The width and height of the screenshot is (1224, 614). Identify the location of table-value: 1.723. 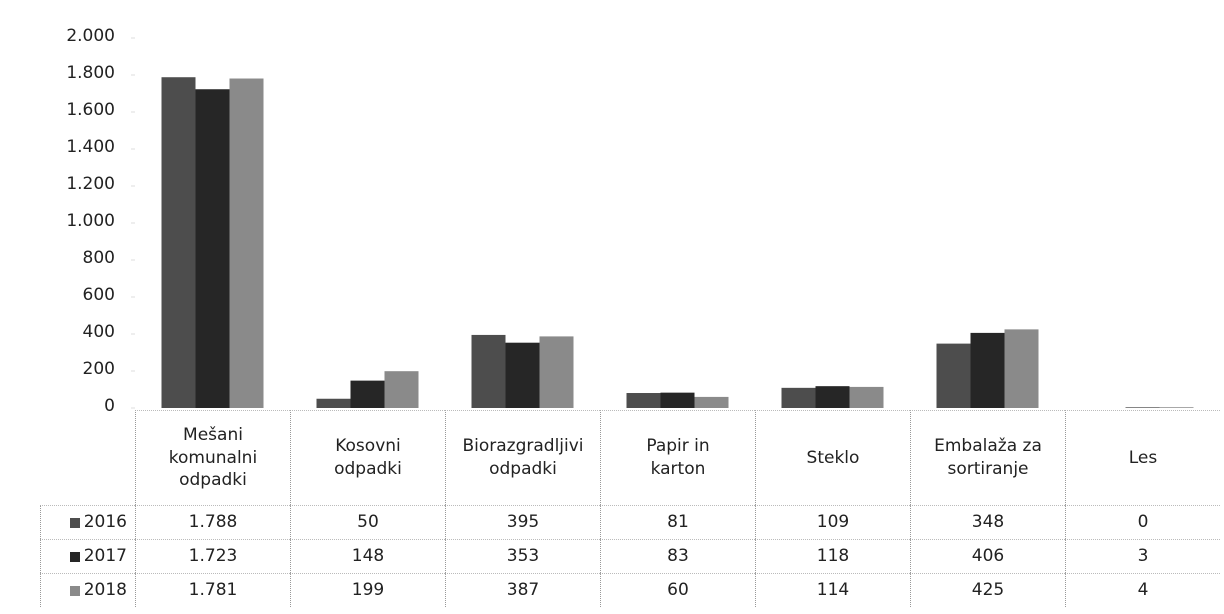
(212, 556).